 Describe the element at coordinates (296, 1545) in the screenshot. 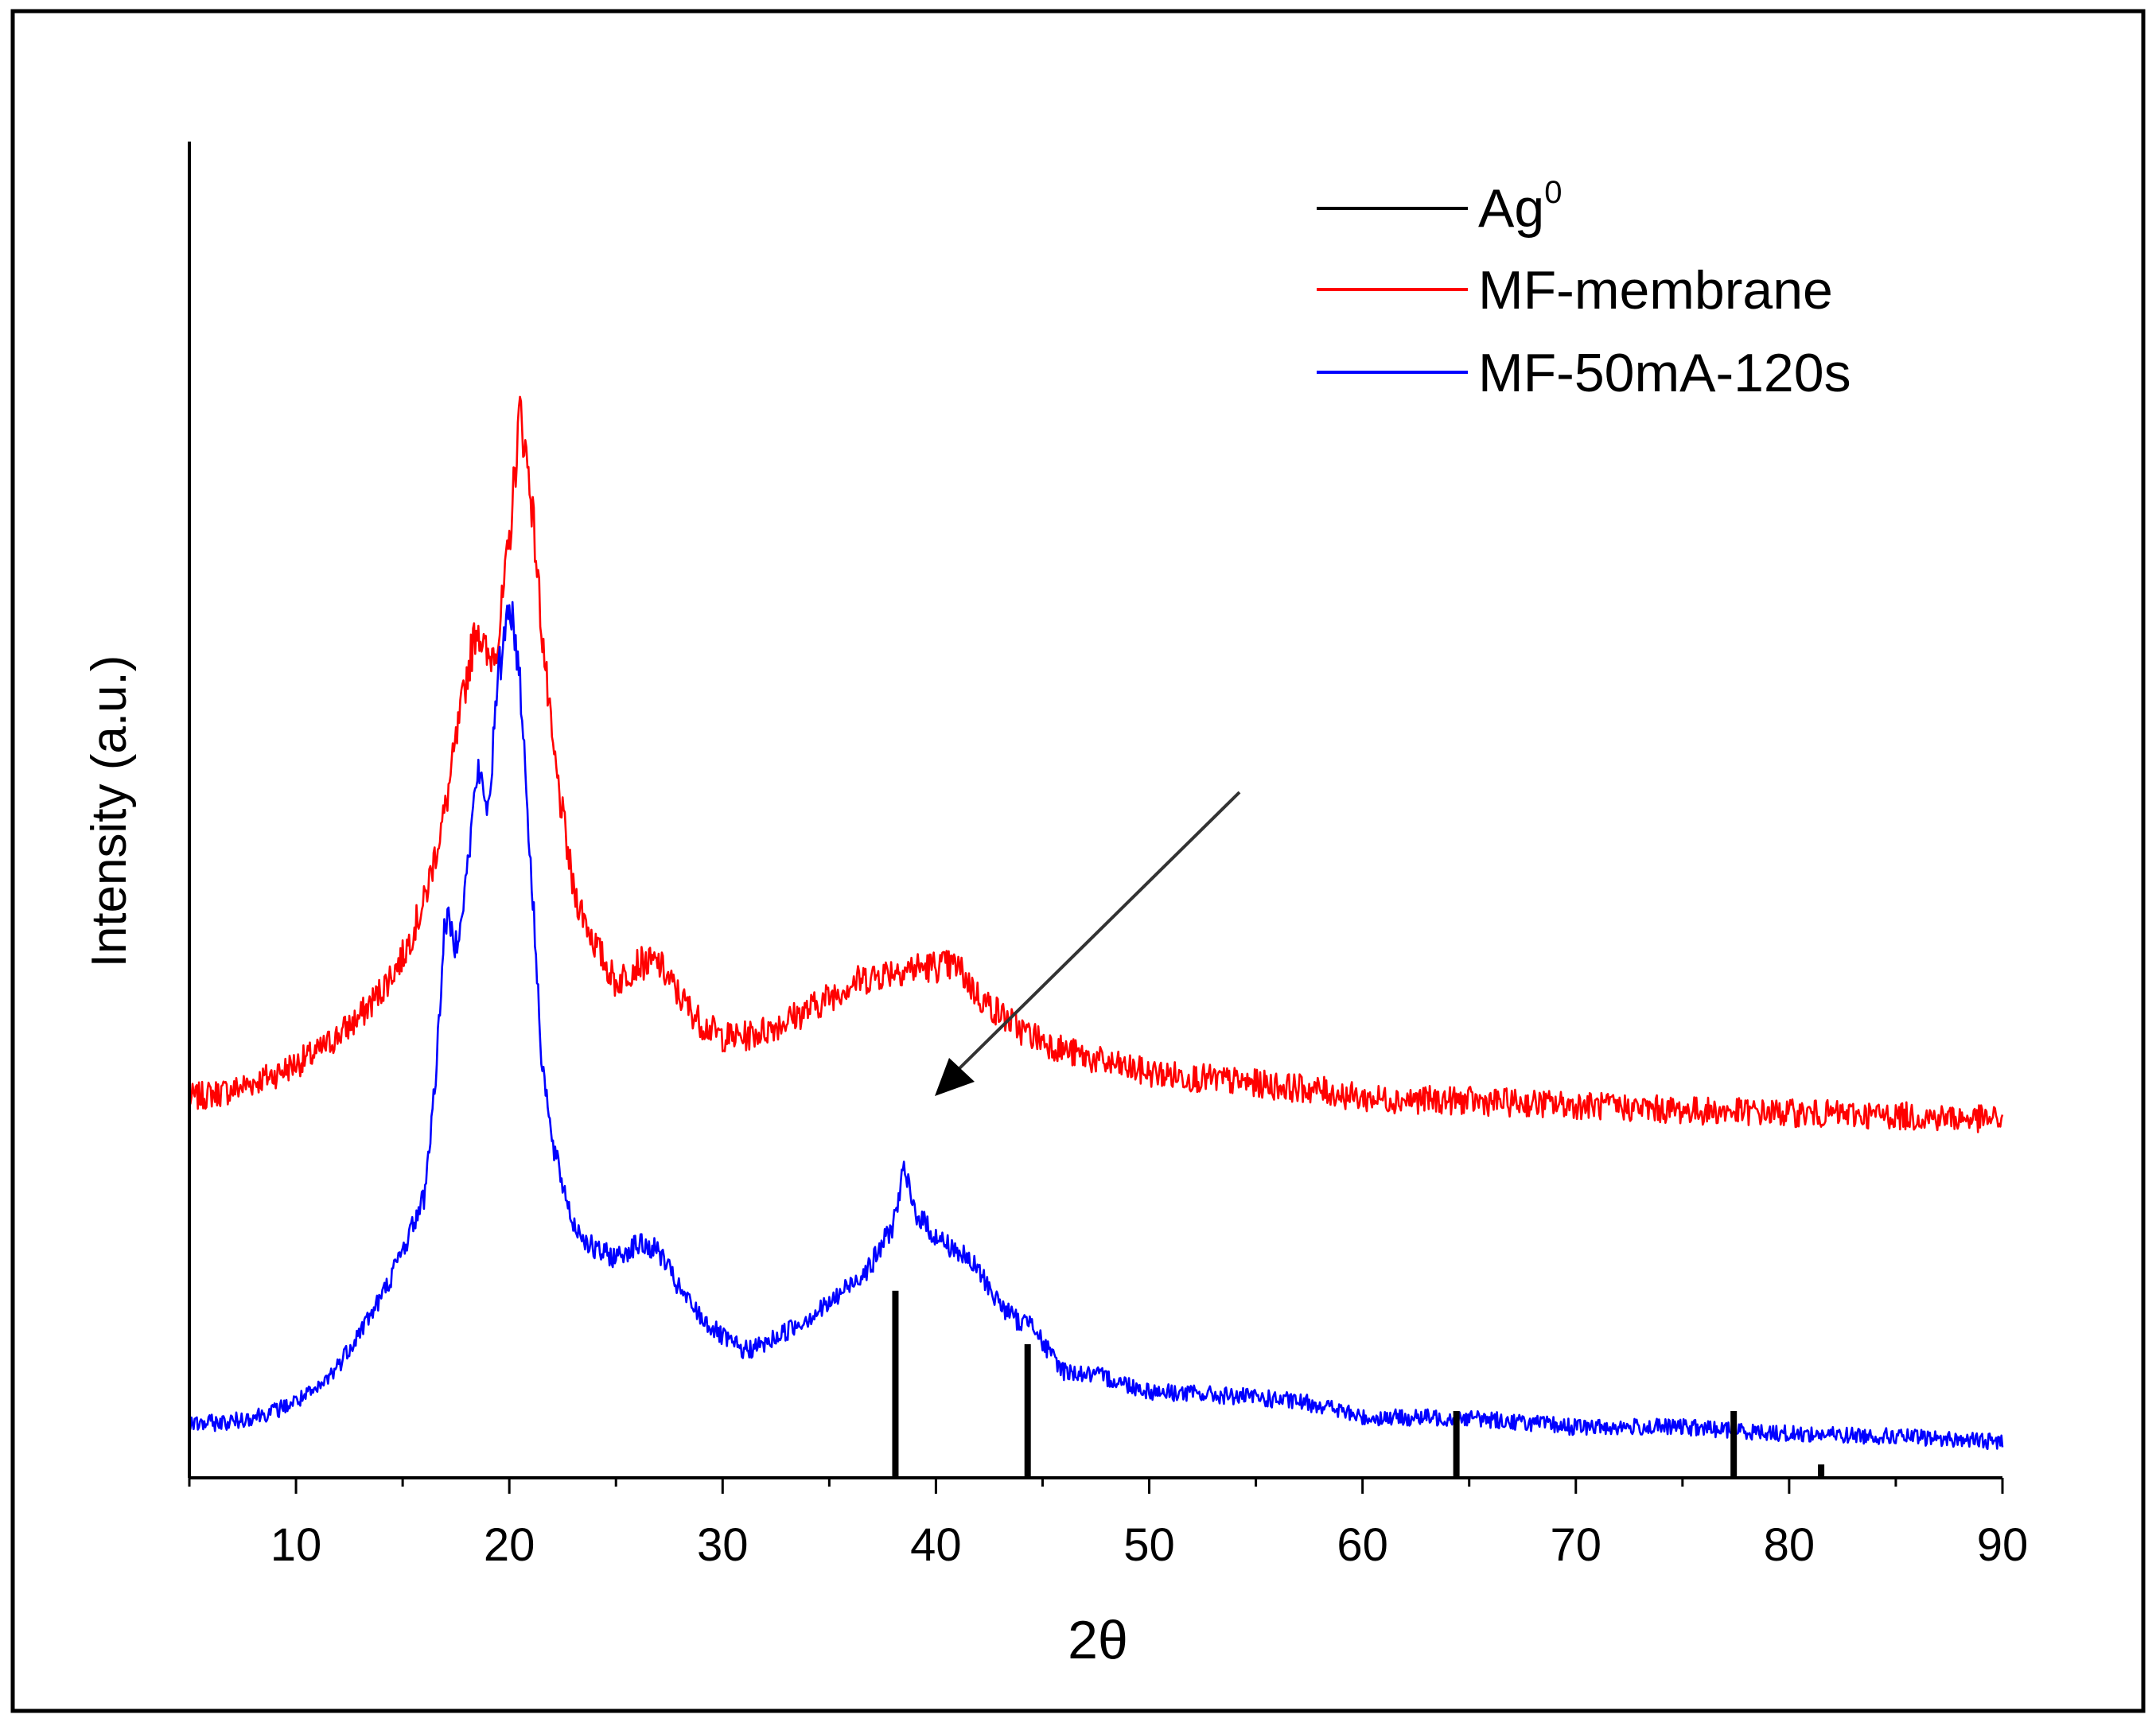

I see `x-tick-label-10: 10` at that location.